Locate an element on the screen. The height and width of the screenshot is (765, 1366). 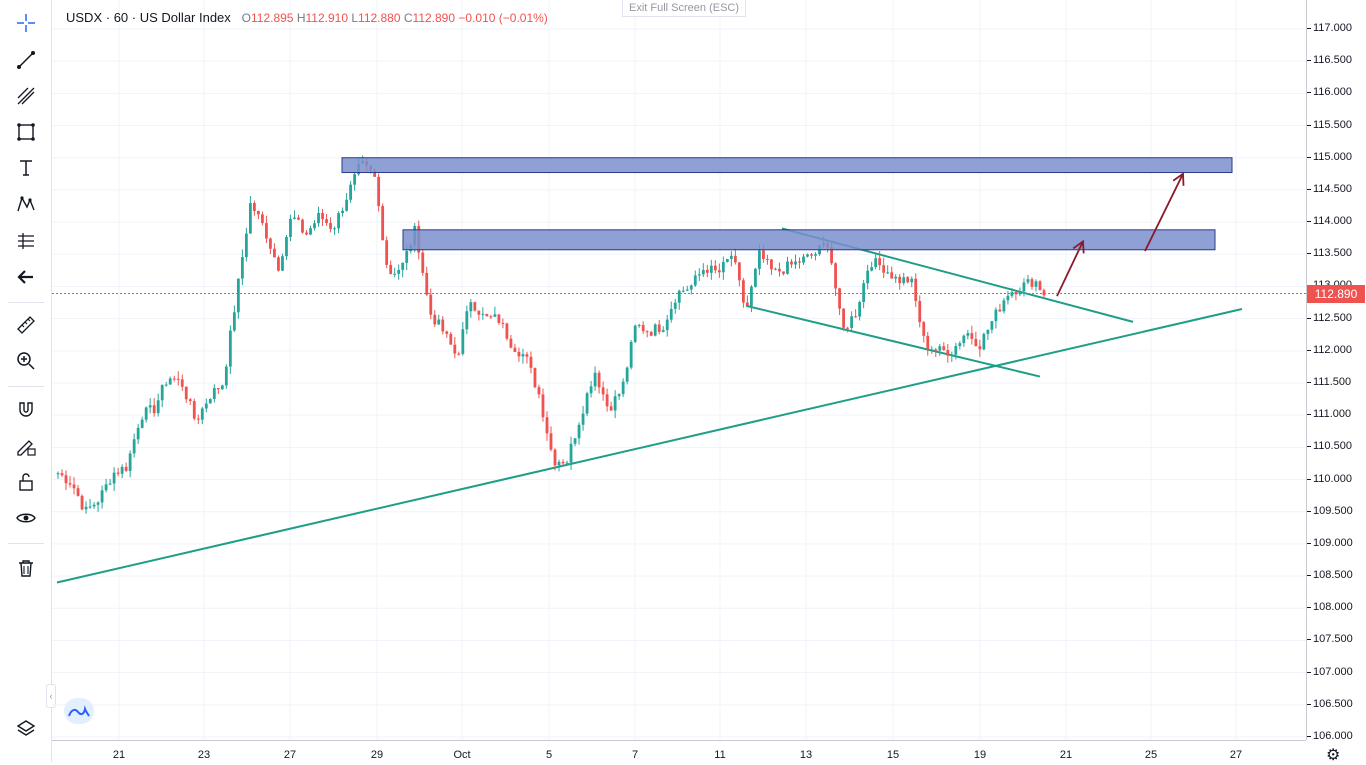
trendline-channel-bottom is located at coordinates (893, 341).